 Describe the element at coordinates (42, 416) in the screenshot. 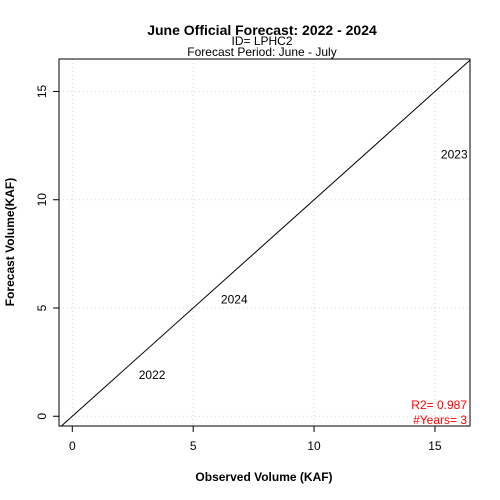

I see `y-tick-label-0: 0` at that location.